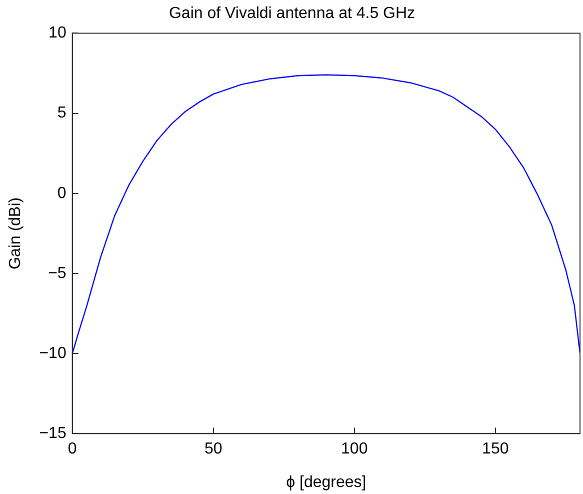 Image resolution: width=583 pixels, height=494 pixels. Describe the element at coordinates (61, 193) in the screenshot. I see `y-tick-label: 0` at that location.